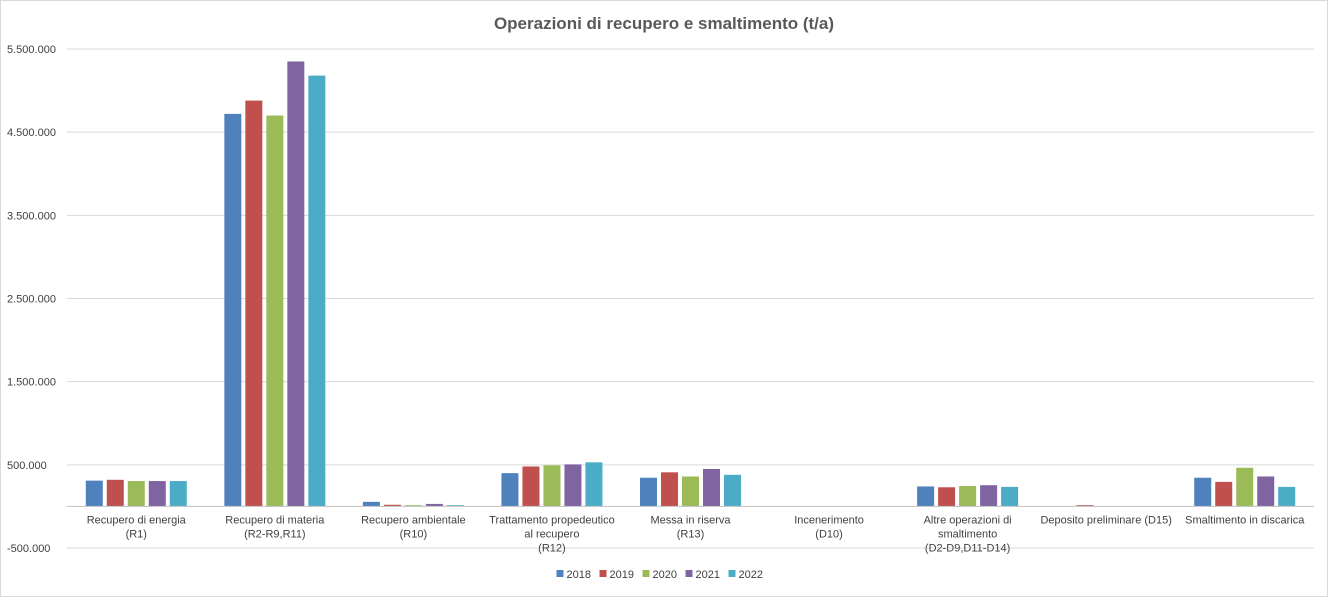 The width and height of the screenshot is (1328, 597). I want to click on legend: 2018 2019 2020 2021 2022, so click(659, 575).